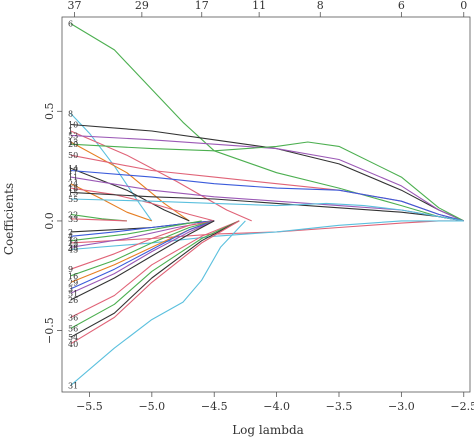 This screenshot has width=474, height=440. Describe the element at coordinates (70, 24) in the screenshot. I see `path-label: 6` at that location.